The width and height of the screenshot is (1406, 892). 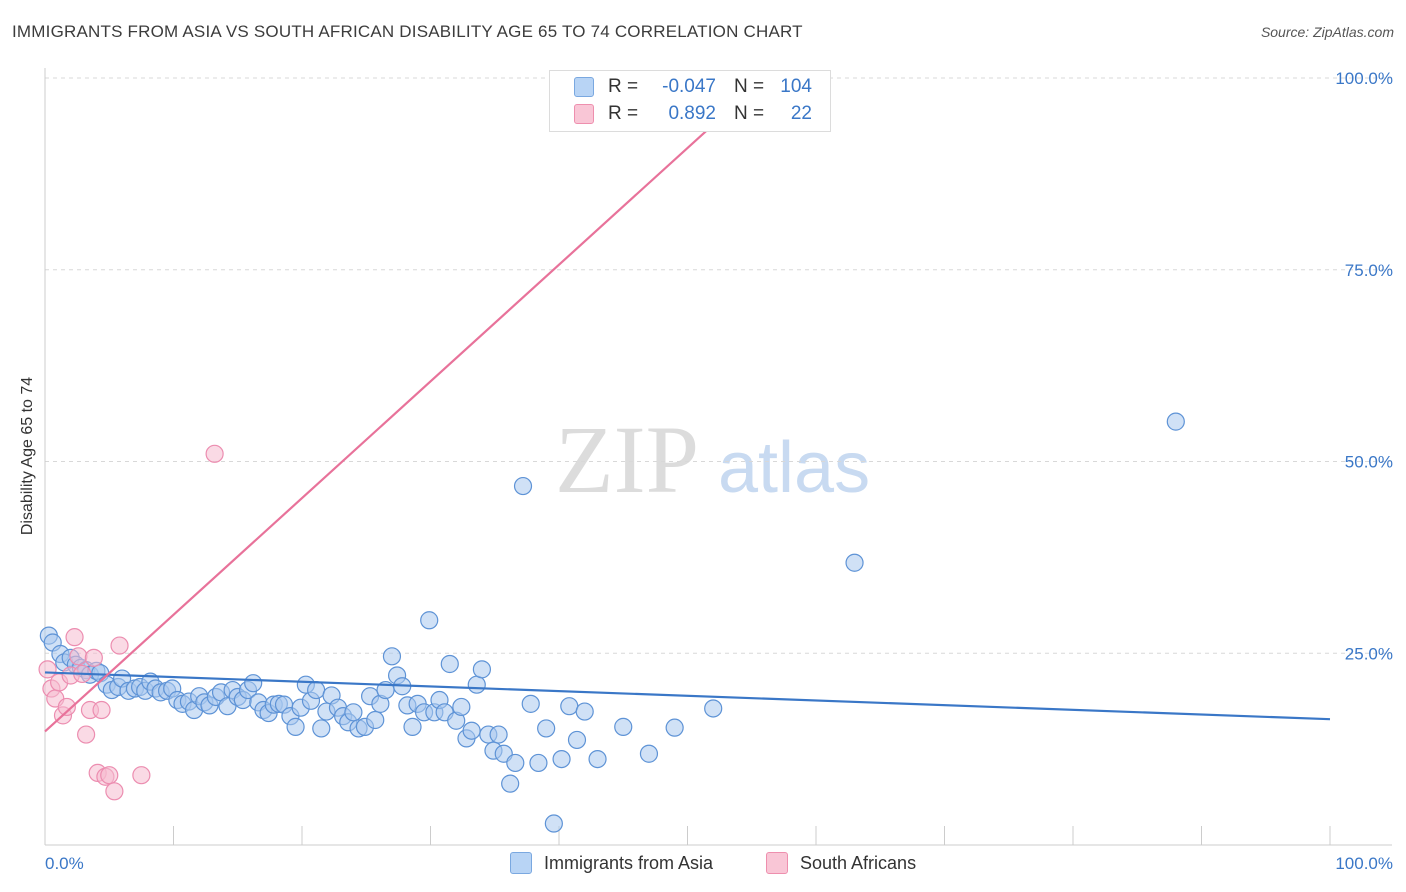 I want to click on legend-r-value-south-africans: 0.892, so click(x=692, y=113).